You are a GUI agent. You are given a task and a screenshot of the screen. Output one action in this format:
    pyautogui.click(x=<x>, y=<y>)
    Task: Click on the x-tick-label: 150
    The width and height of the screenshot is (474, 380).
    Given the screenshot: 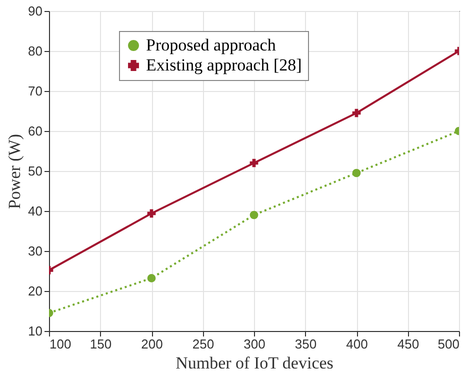 What is the action you would take?
    pyautogui.click(x=101, y=344)
    